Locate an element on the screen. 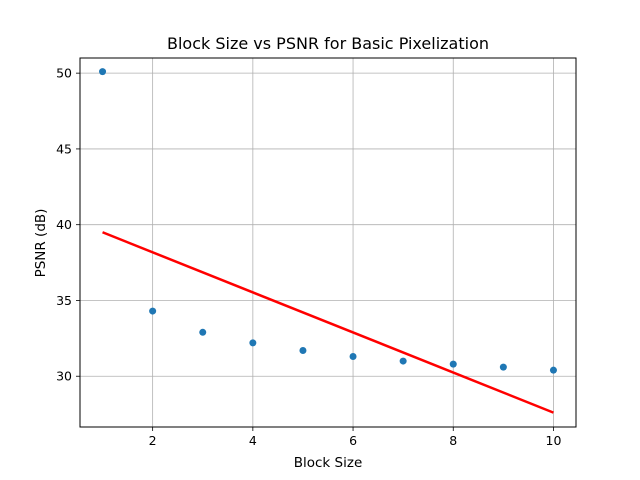 The image size is (640, 480). x-tick-label: 2 is located at coordinates (153, 440).